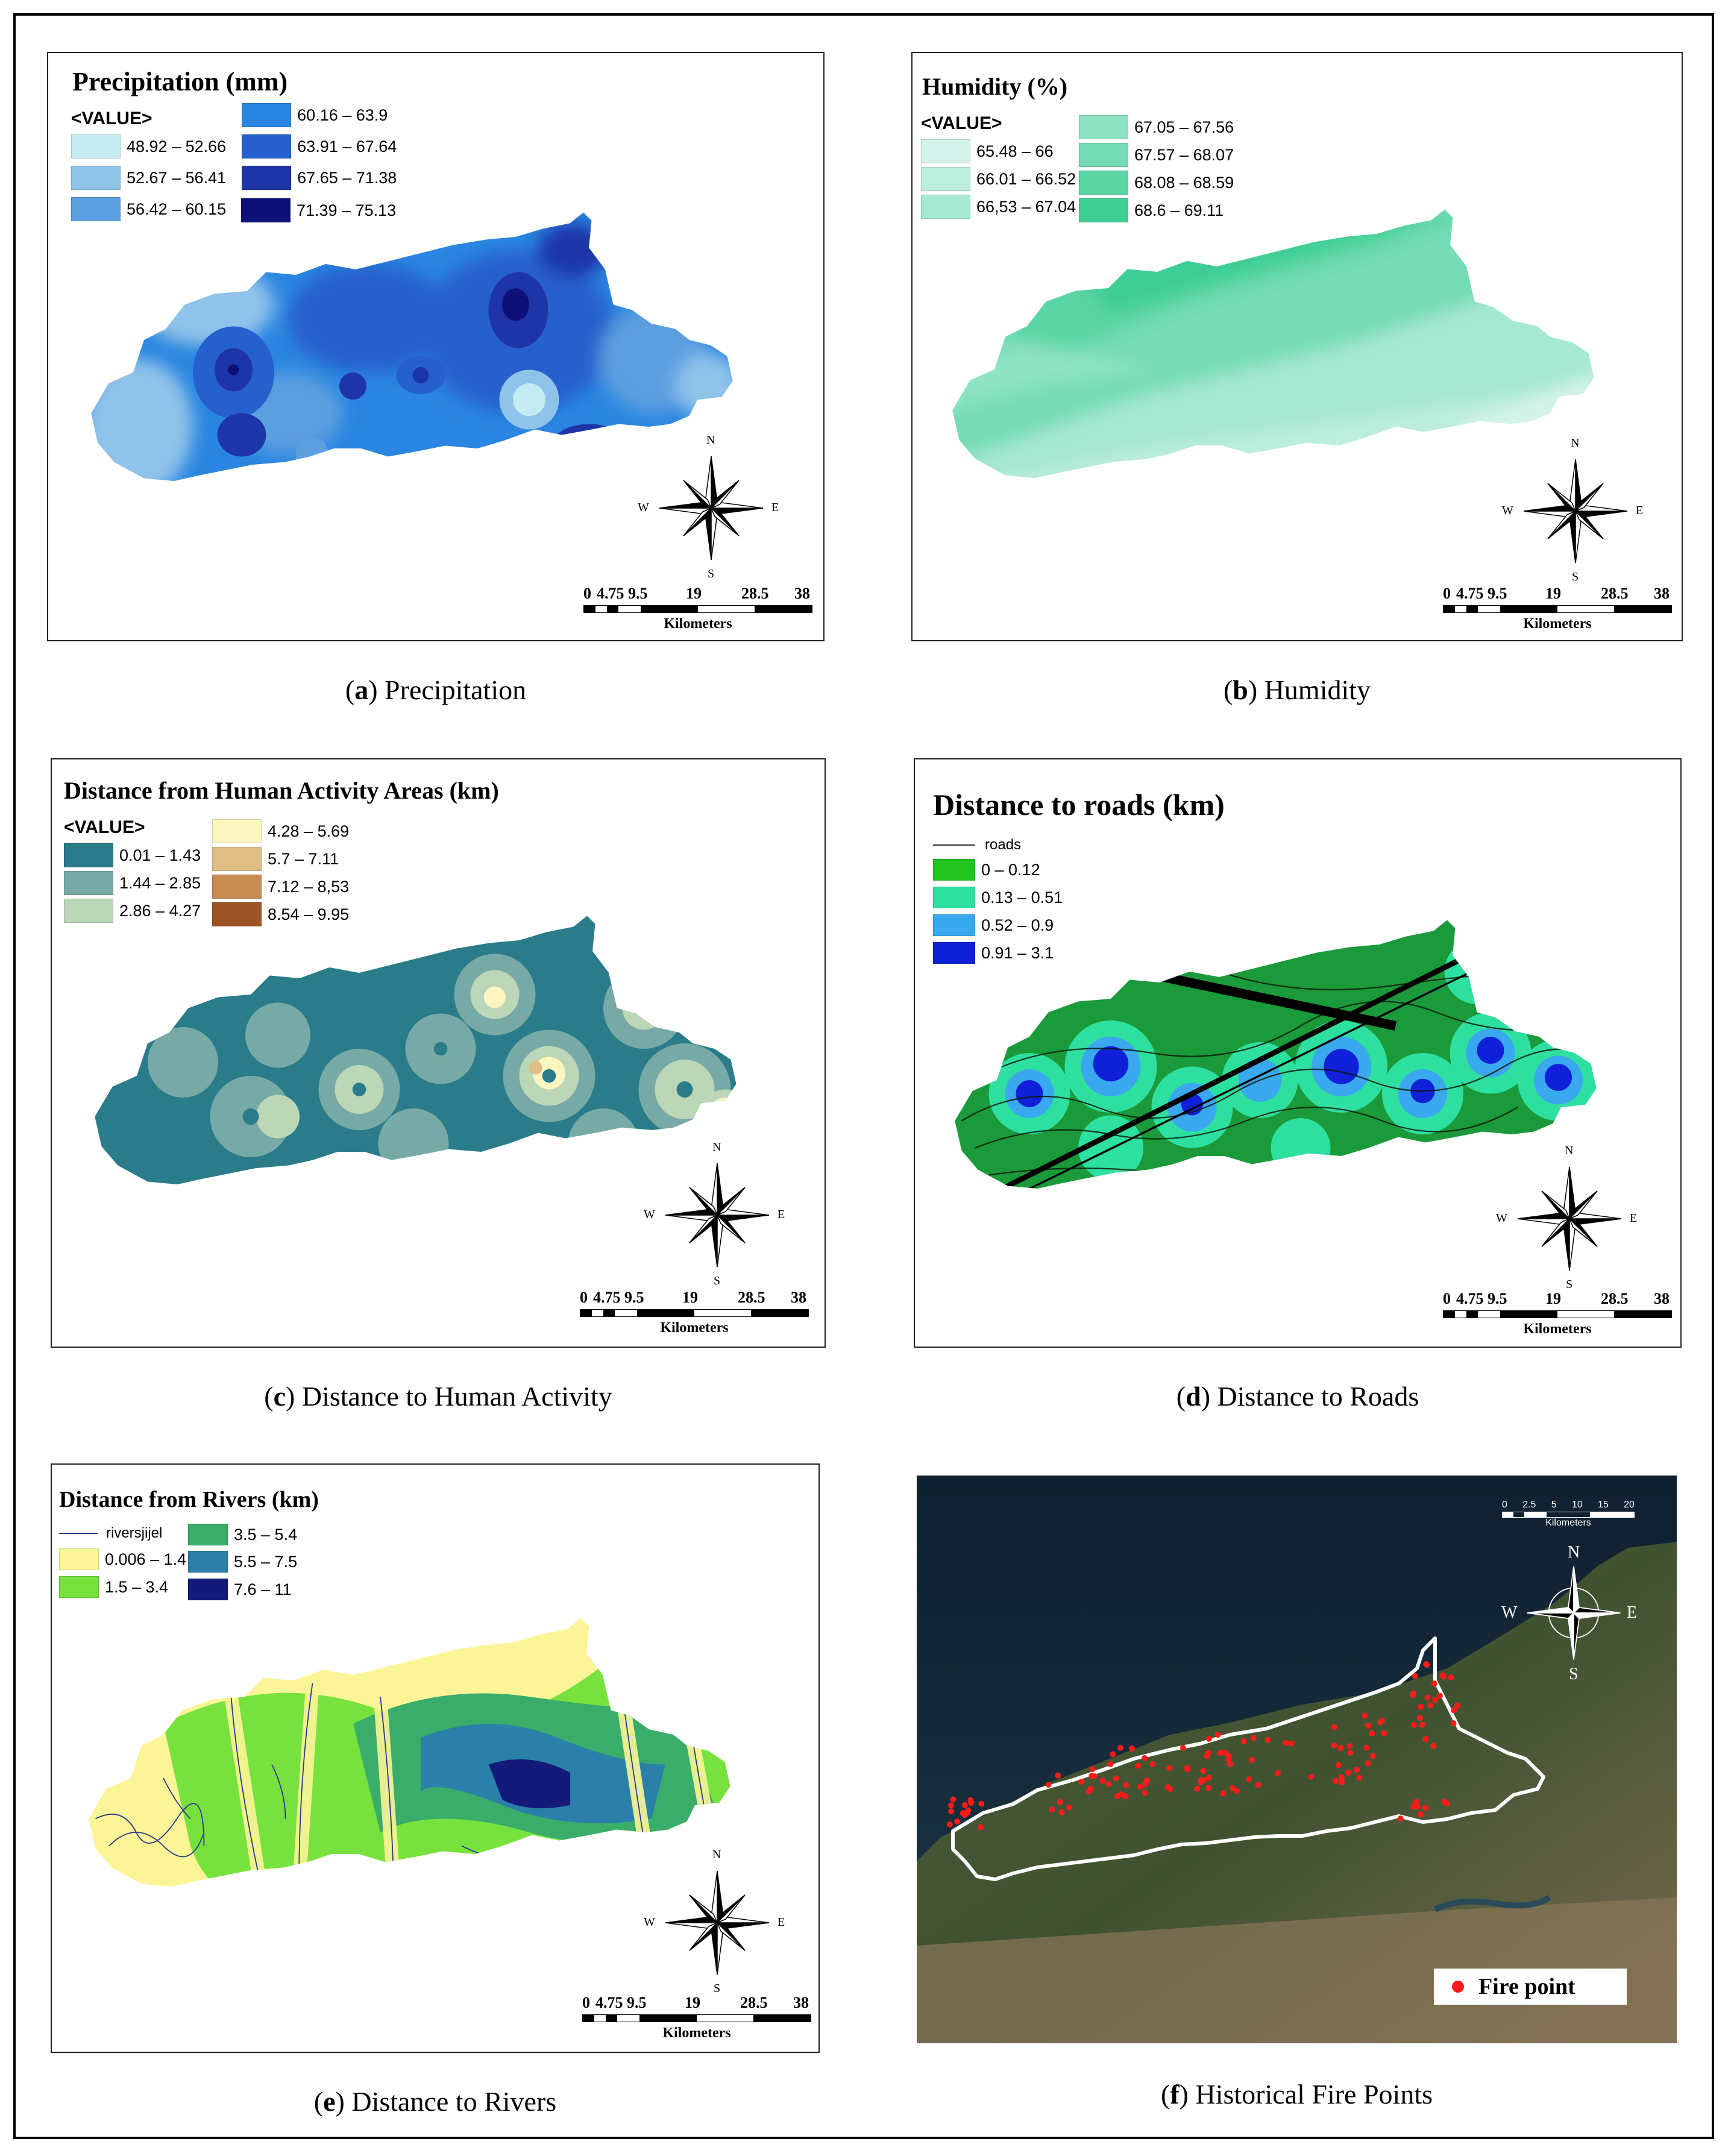  What do you see at coordinates (149, 146) in the screenshot?
I see `legend-item: 48.92 – 52.66` at bounding box center [149, 146].